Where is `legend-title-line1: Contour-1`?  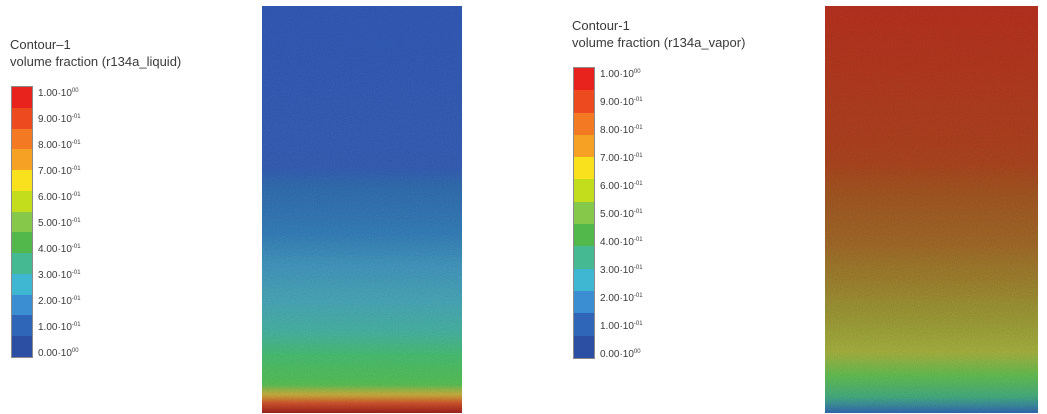 legend-title-line1: Contour-1 is located at coordinates (601, 25).